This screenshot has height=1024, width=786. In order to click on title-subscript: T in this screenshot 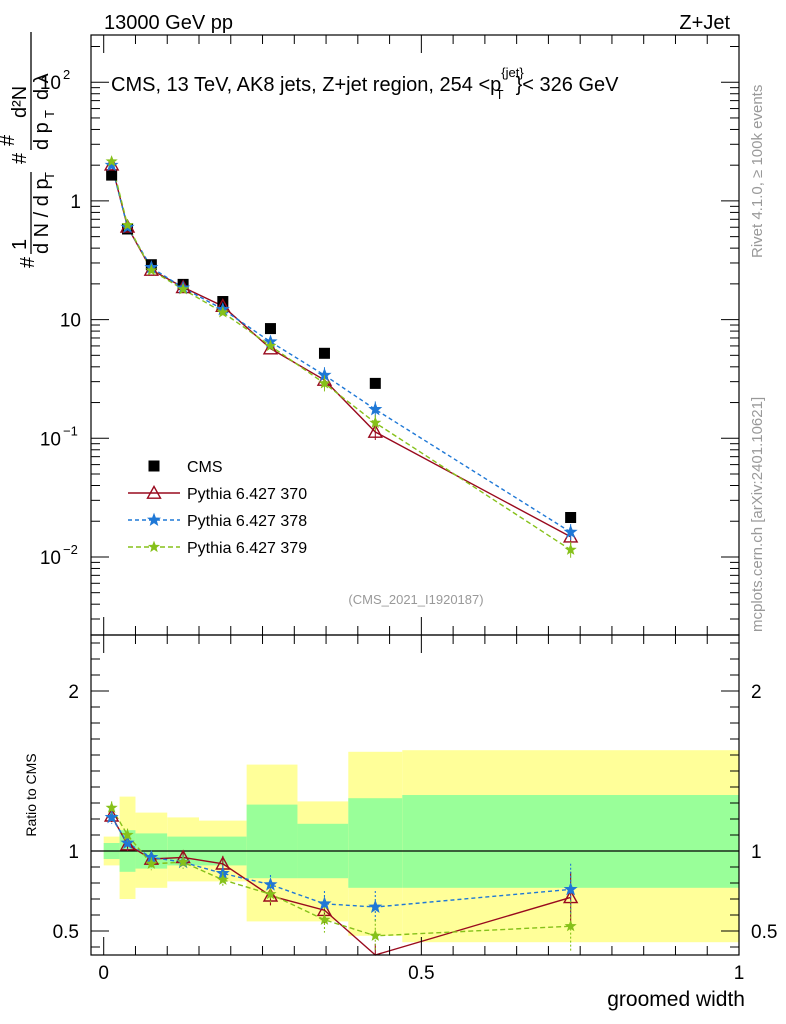, I will do `click(500, 94)`.